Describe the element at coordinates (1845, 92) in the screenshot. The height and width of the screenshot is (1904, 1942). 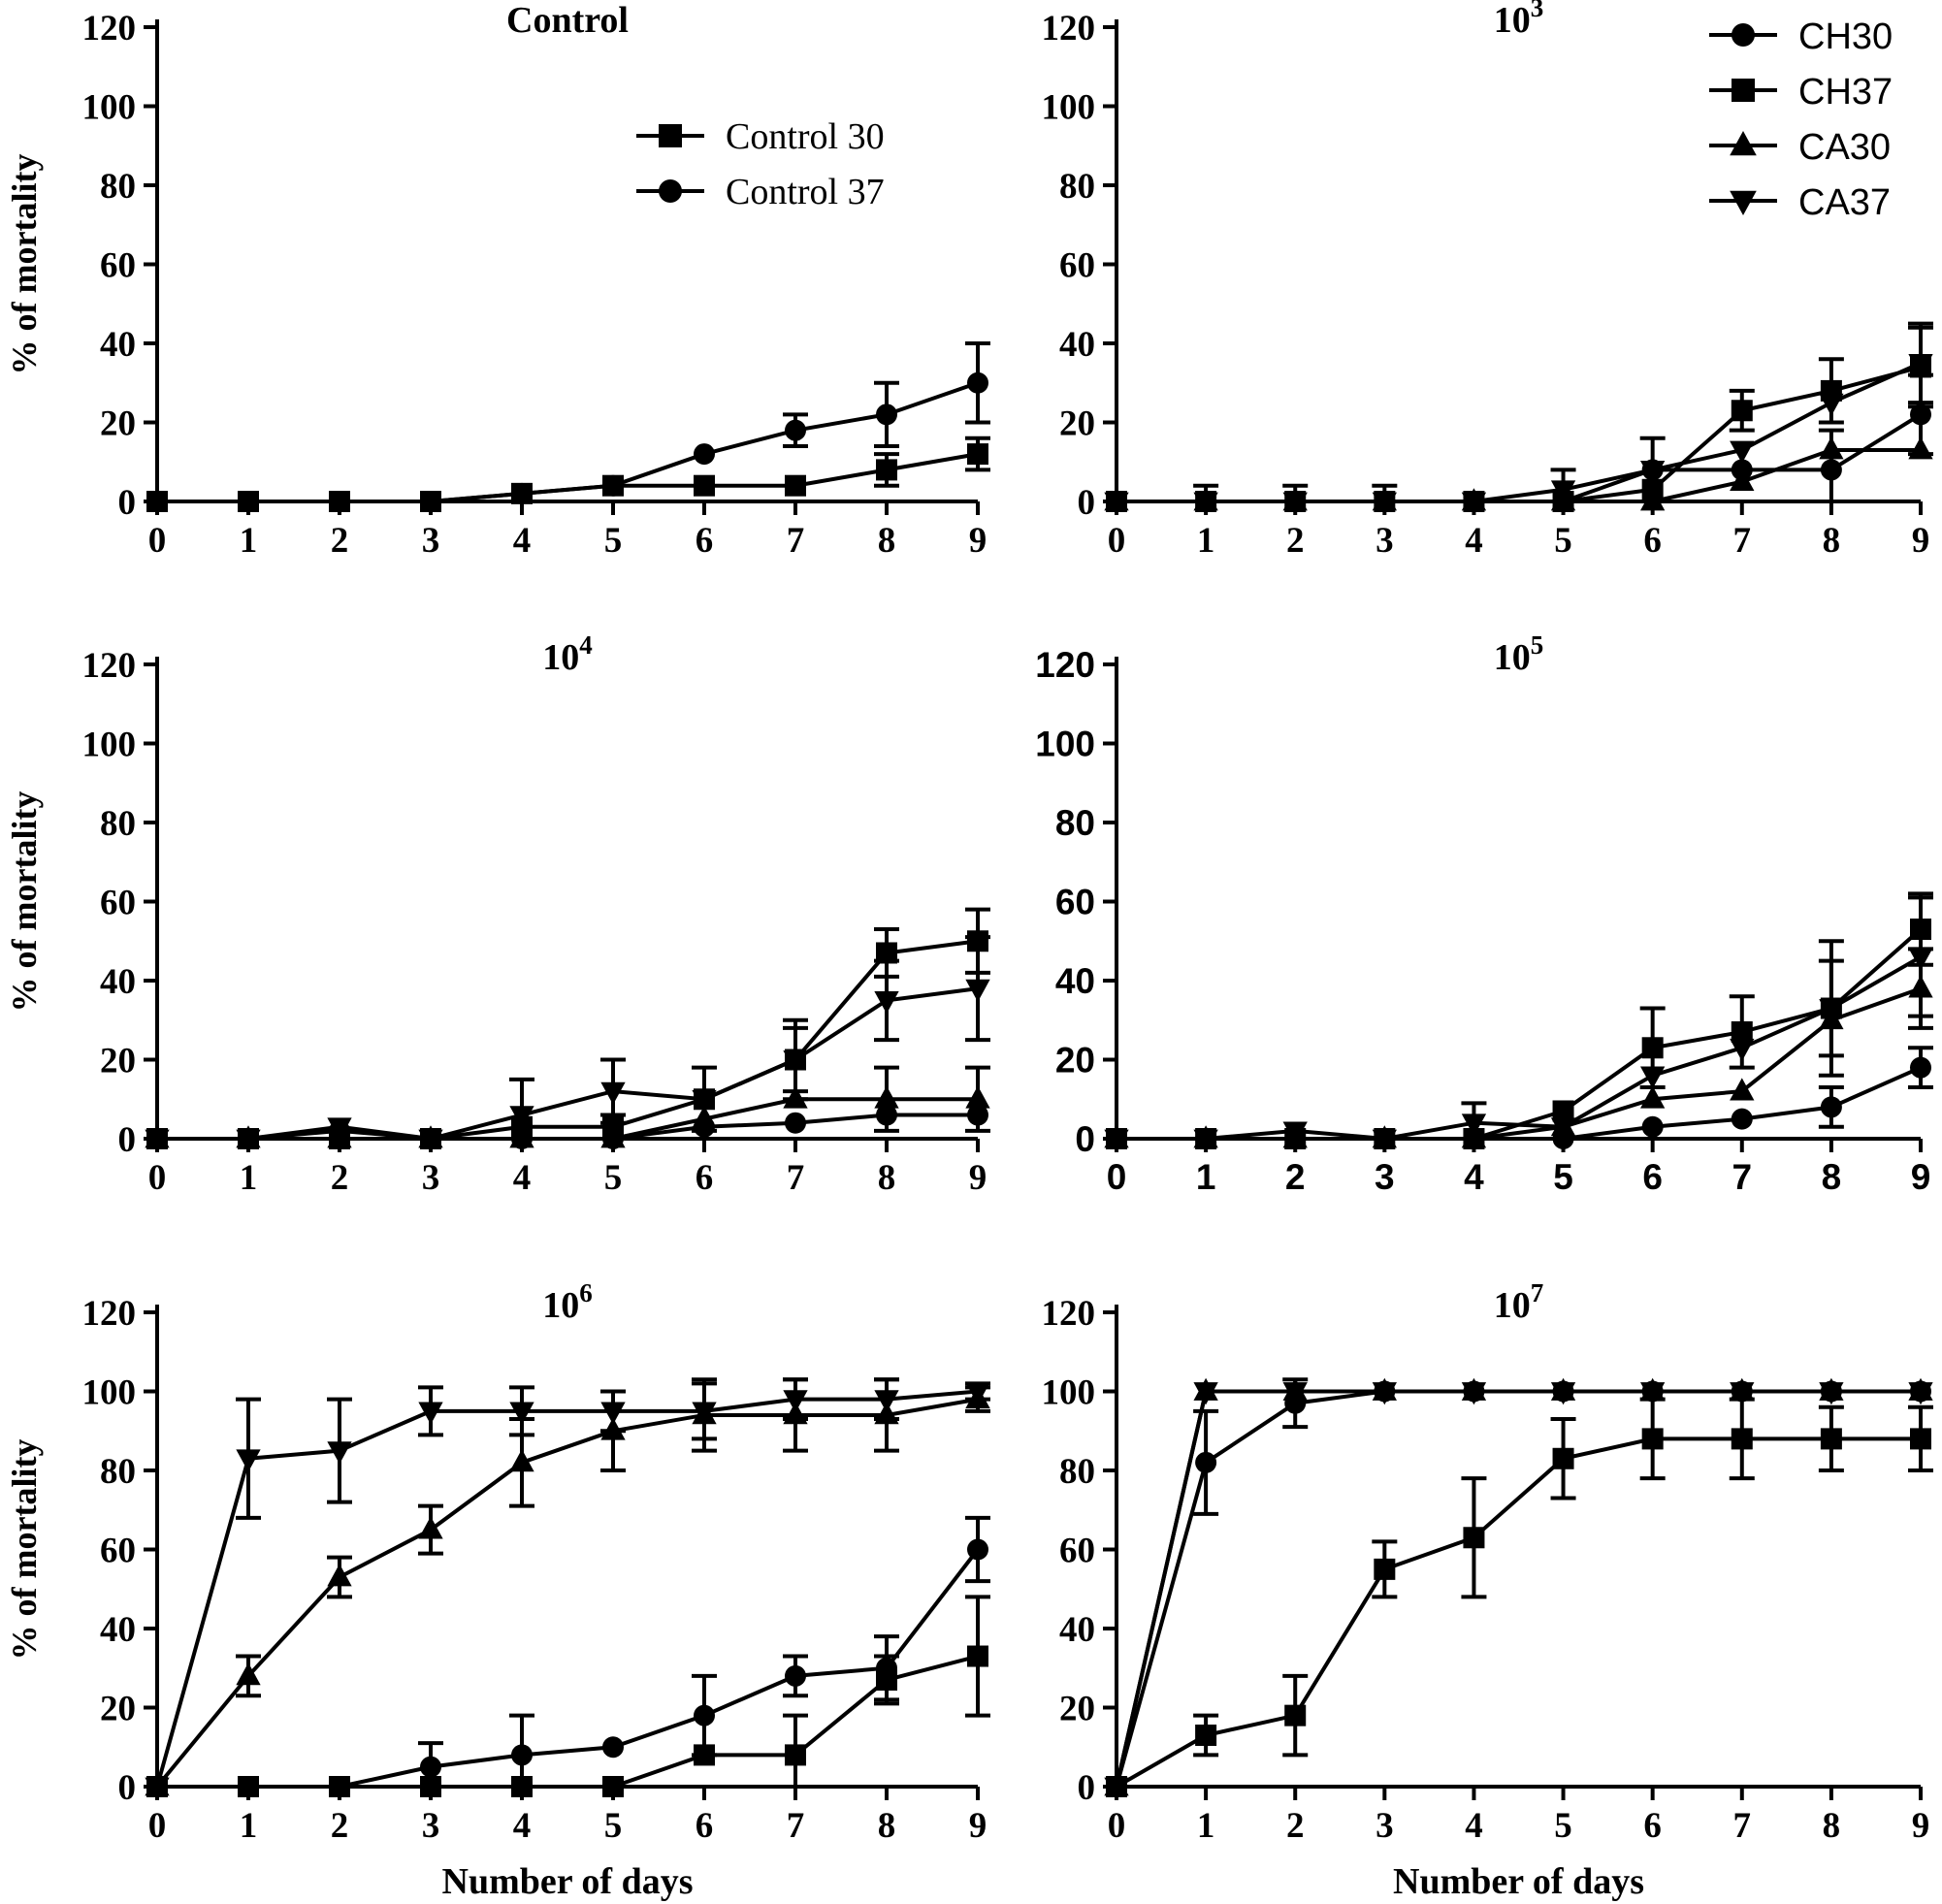
I see `legend-label: CH37` at that location.